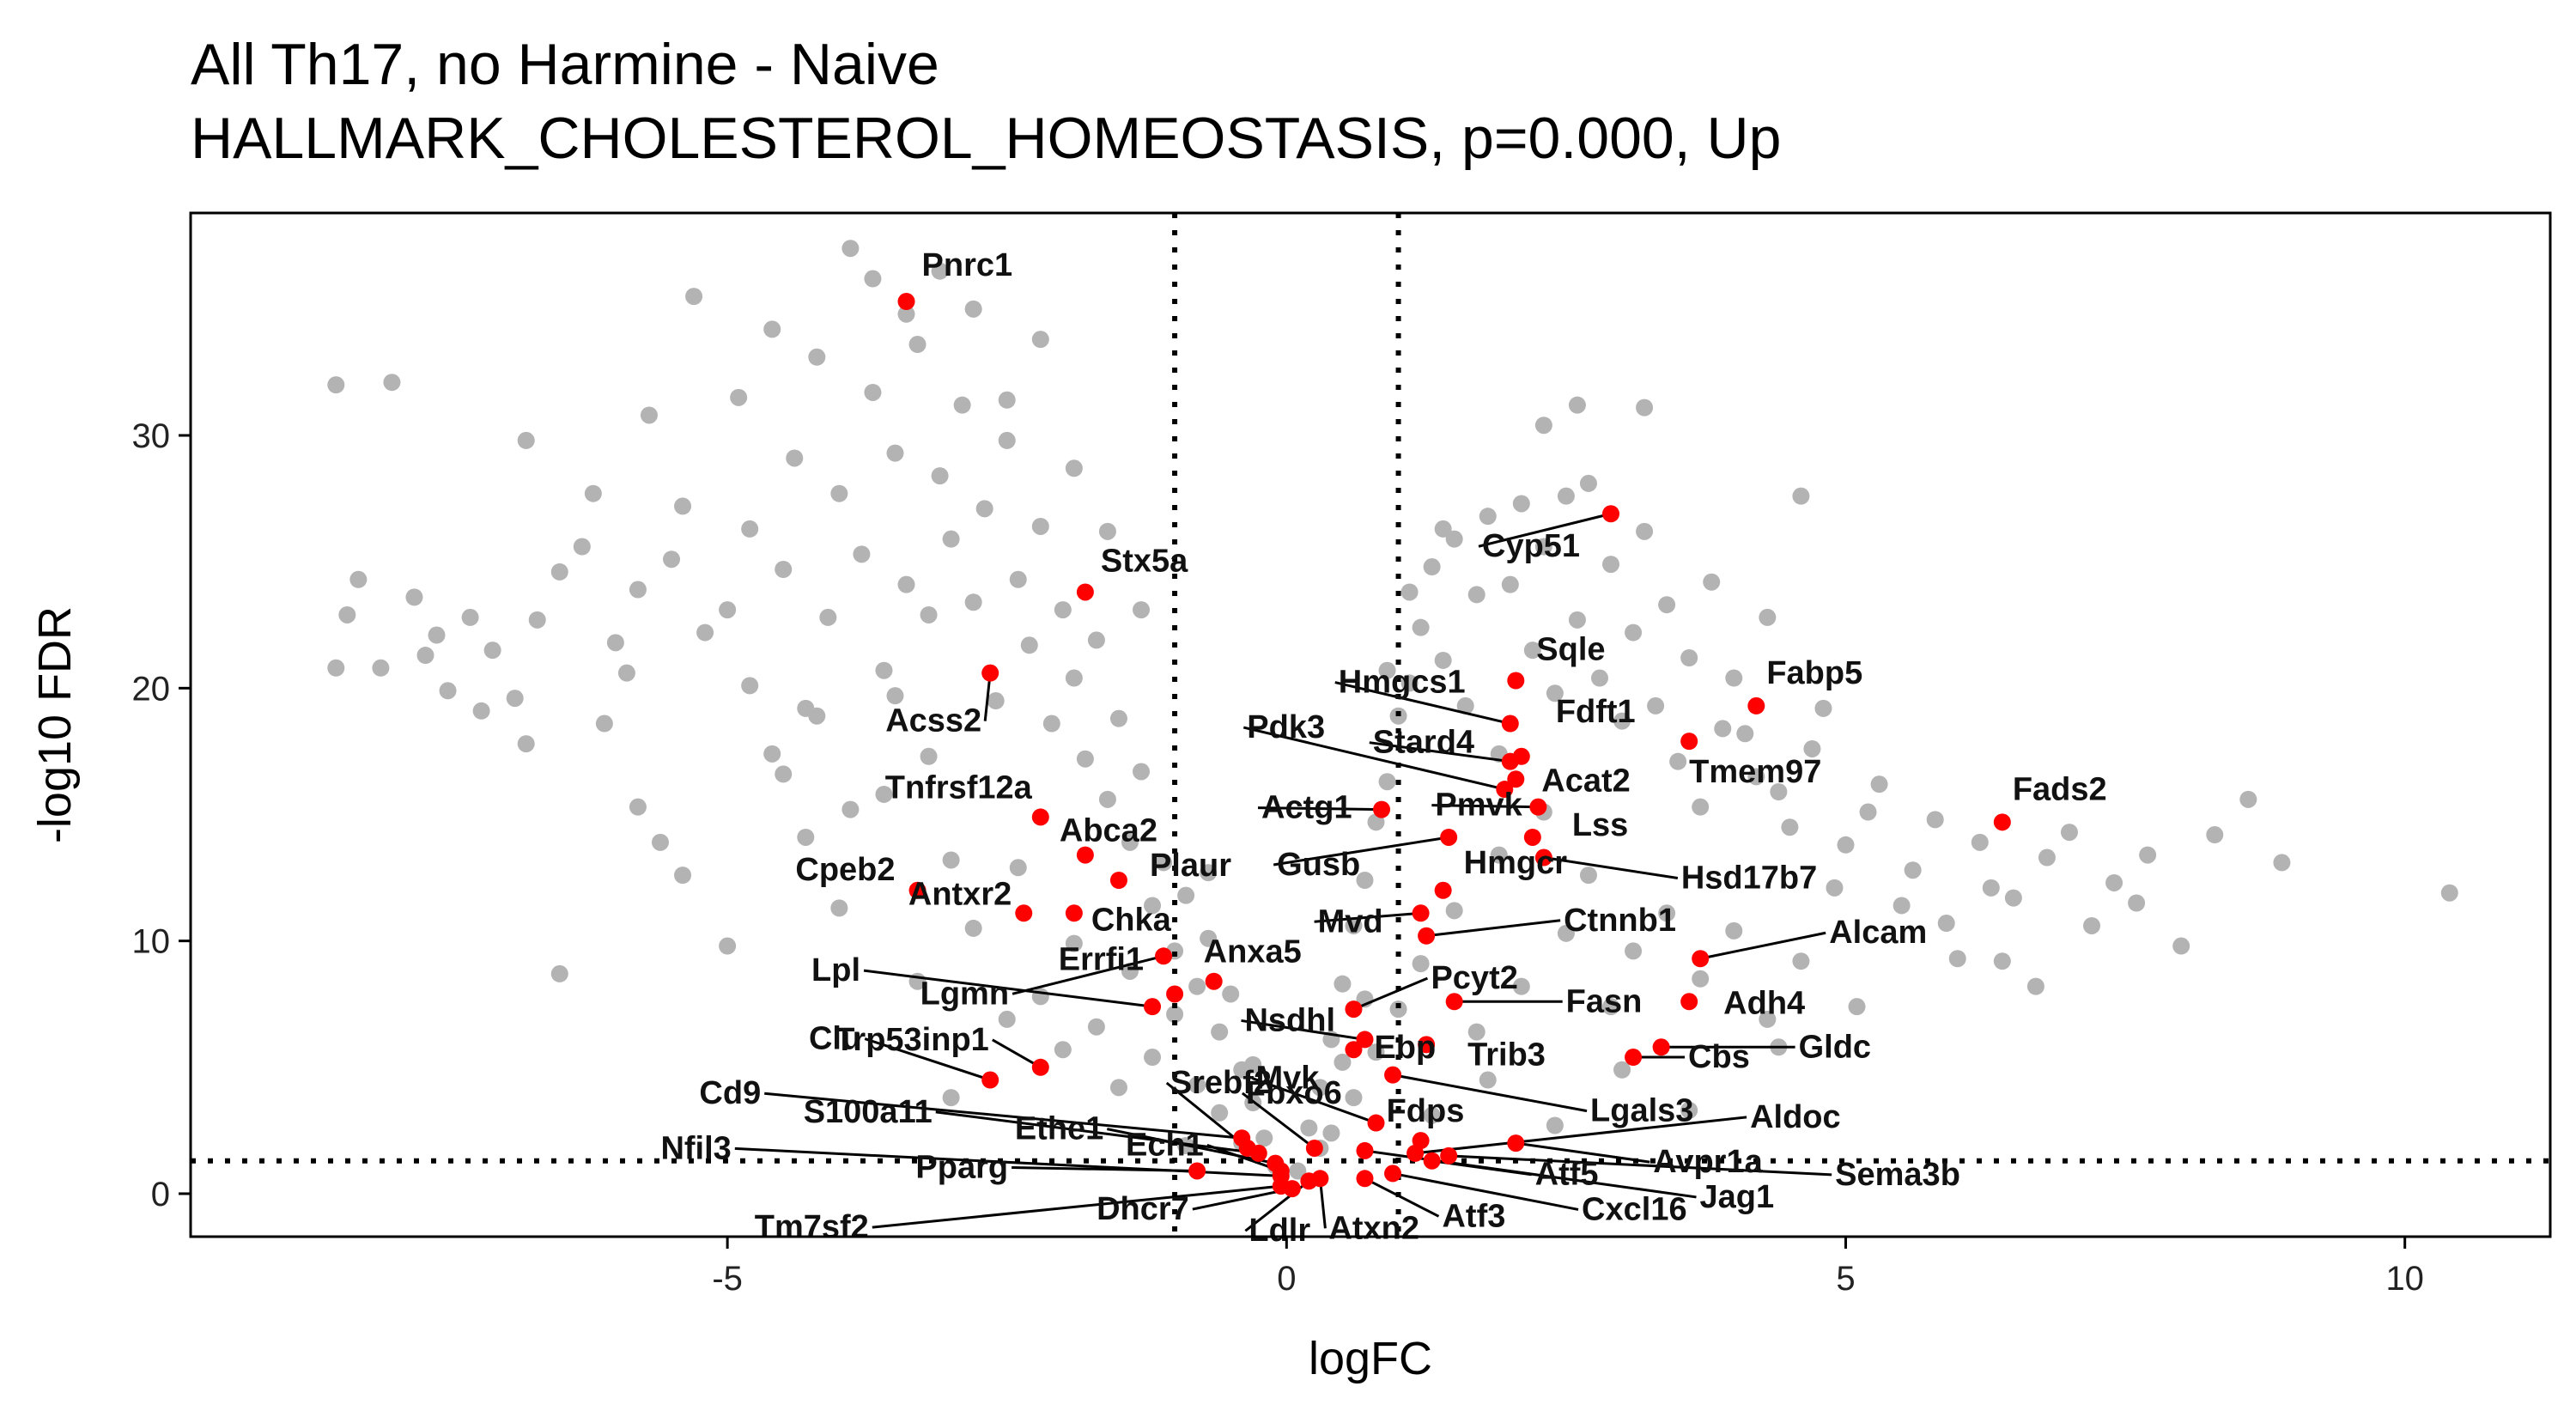 The height and width of the screenshot is (1417, 2576). Describe the element at coordinates (1279, 1231) in the screenshot. I see `gene-label-ldlr: Ldlr` at that location.